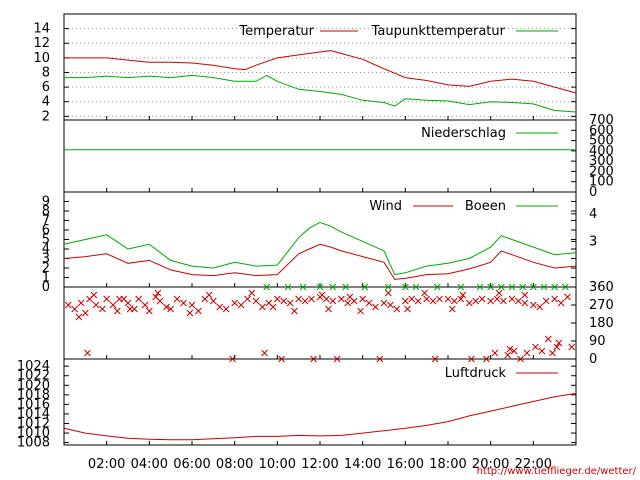  What do you see at coordinates (46, 202) in the screenshot?
I see `wind-y-tick-label: 9` at bounding box center [46, 202].